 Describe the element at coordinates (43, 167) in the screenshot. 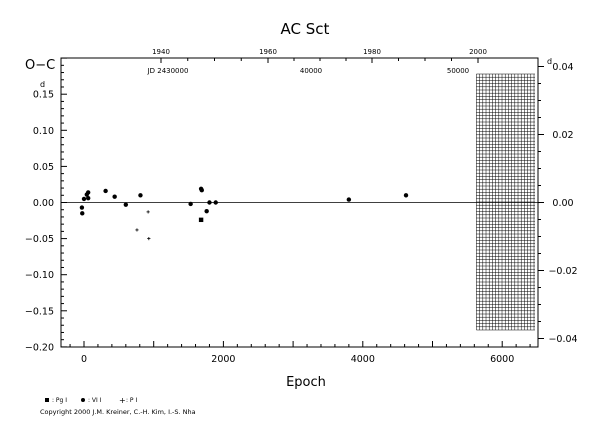

I see `y-tick-label: 0.05` at that location.